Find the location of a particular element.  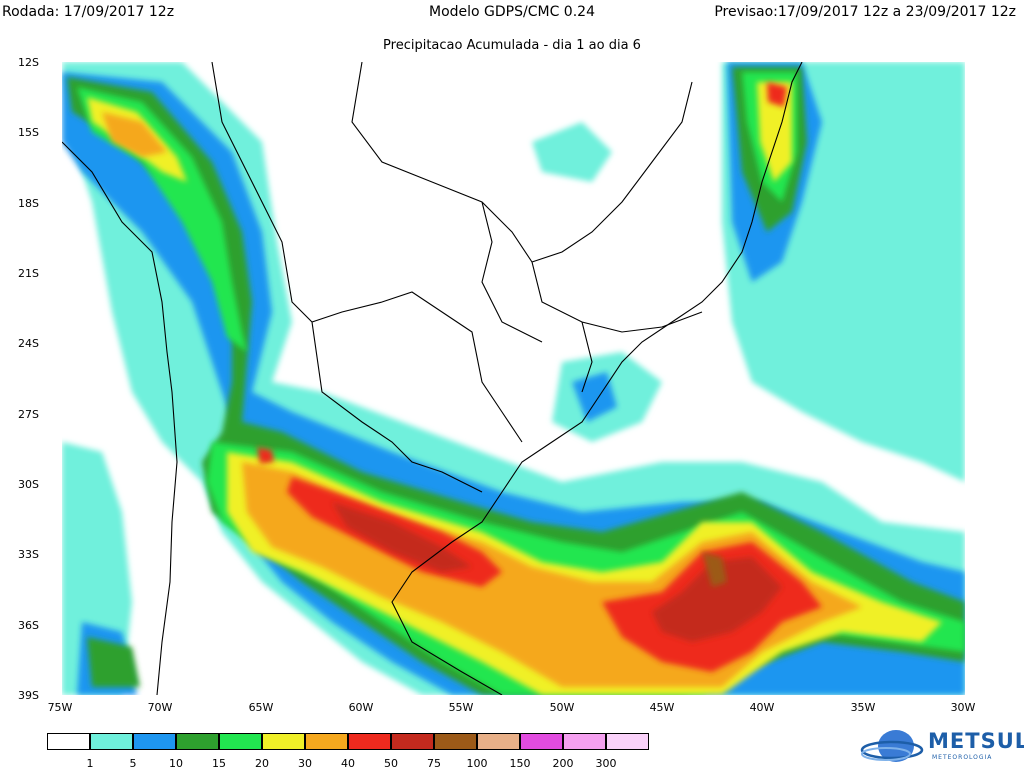

lon-label: 70W is located at coordinates (160, 707).